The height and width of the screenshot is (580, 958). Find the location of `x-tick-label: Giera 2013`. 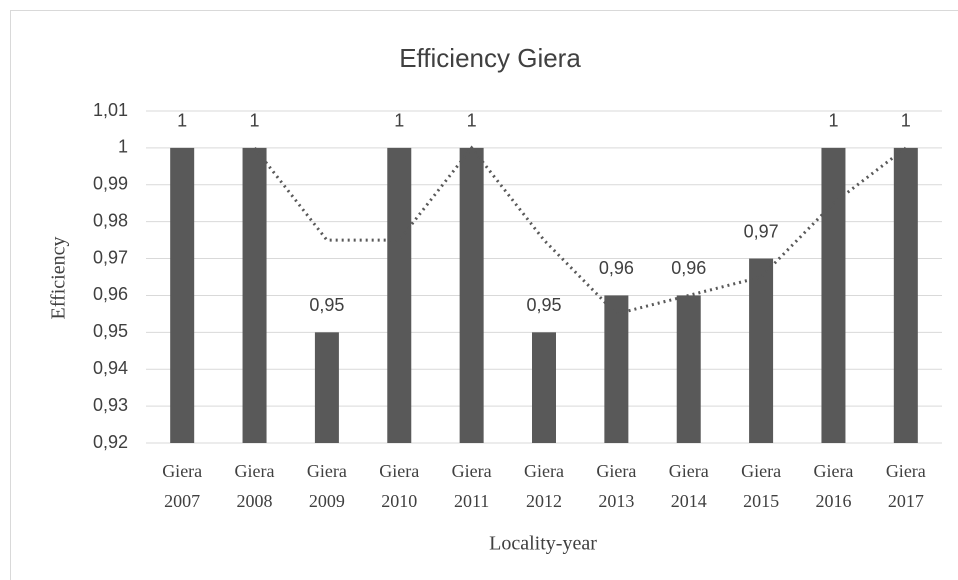

x-tick-label: Giera 2013 is located at coordinates (616, 486).